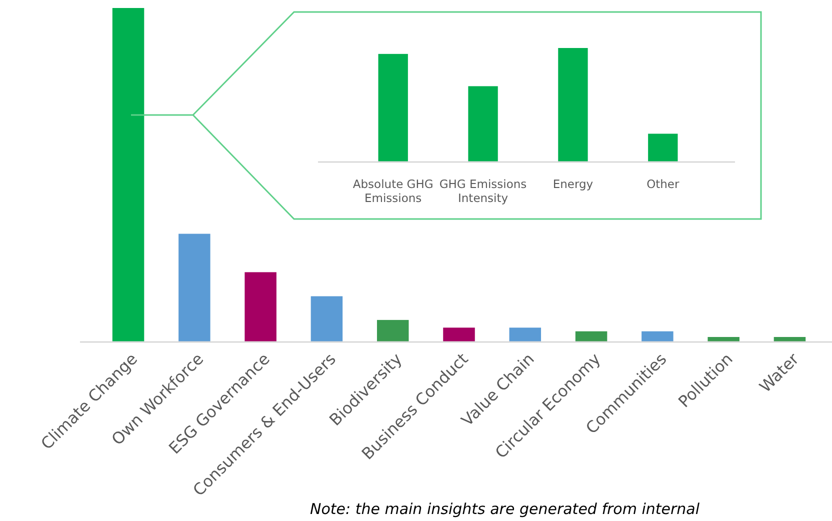 This screenshot has height=521, width=832. Describe the element at coordinates (393, 191) in the screenshot. I see `x-tick-label: Absolute GHG Emissions` at that location.